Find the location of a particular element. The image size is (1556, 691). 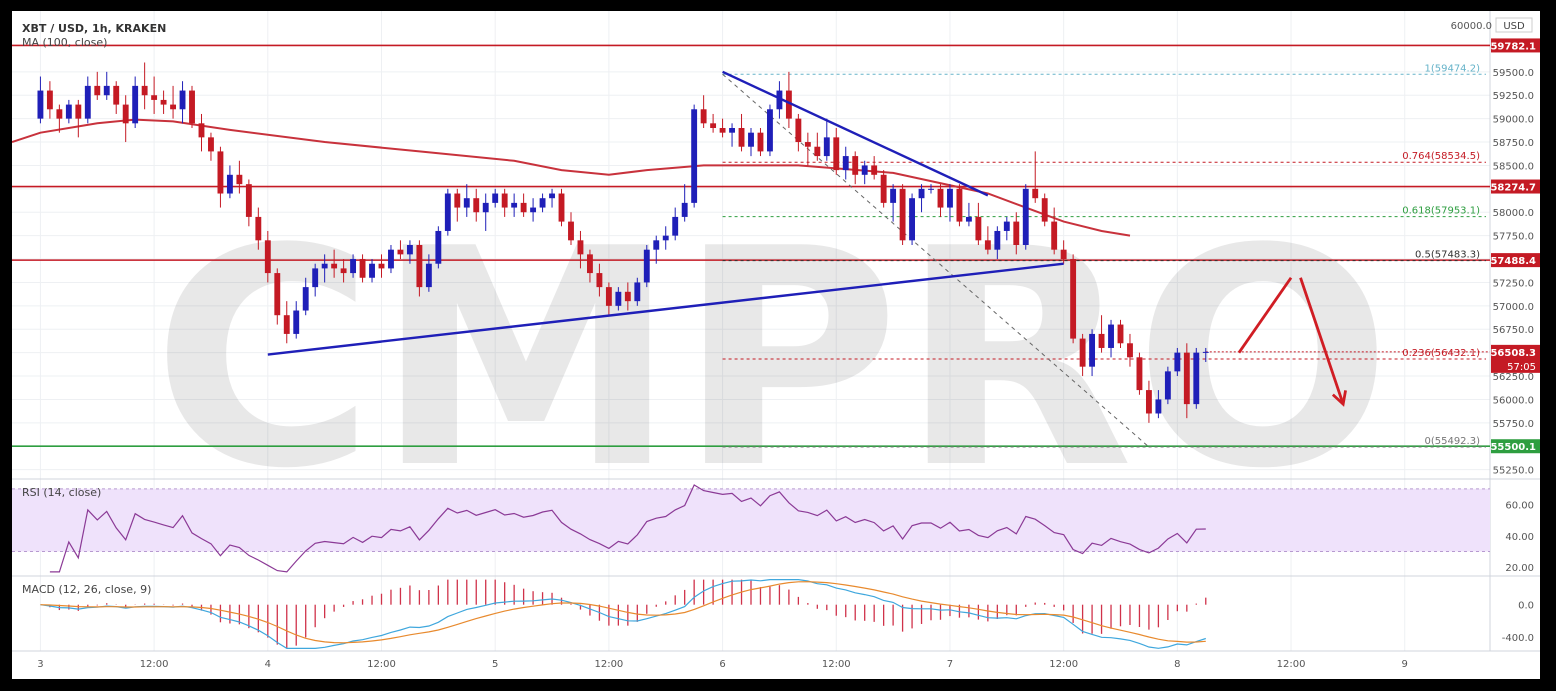

macd-pane: 0.0 -400.0 is located at coordinates (787, 614).